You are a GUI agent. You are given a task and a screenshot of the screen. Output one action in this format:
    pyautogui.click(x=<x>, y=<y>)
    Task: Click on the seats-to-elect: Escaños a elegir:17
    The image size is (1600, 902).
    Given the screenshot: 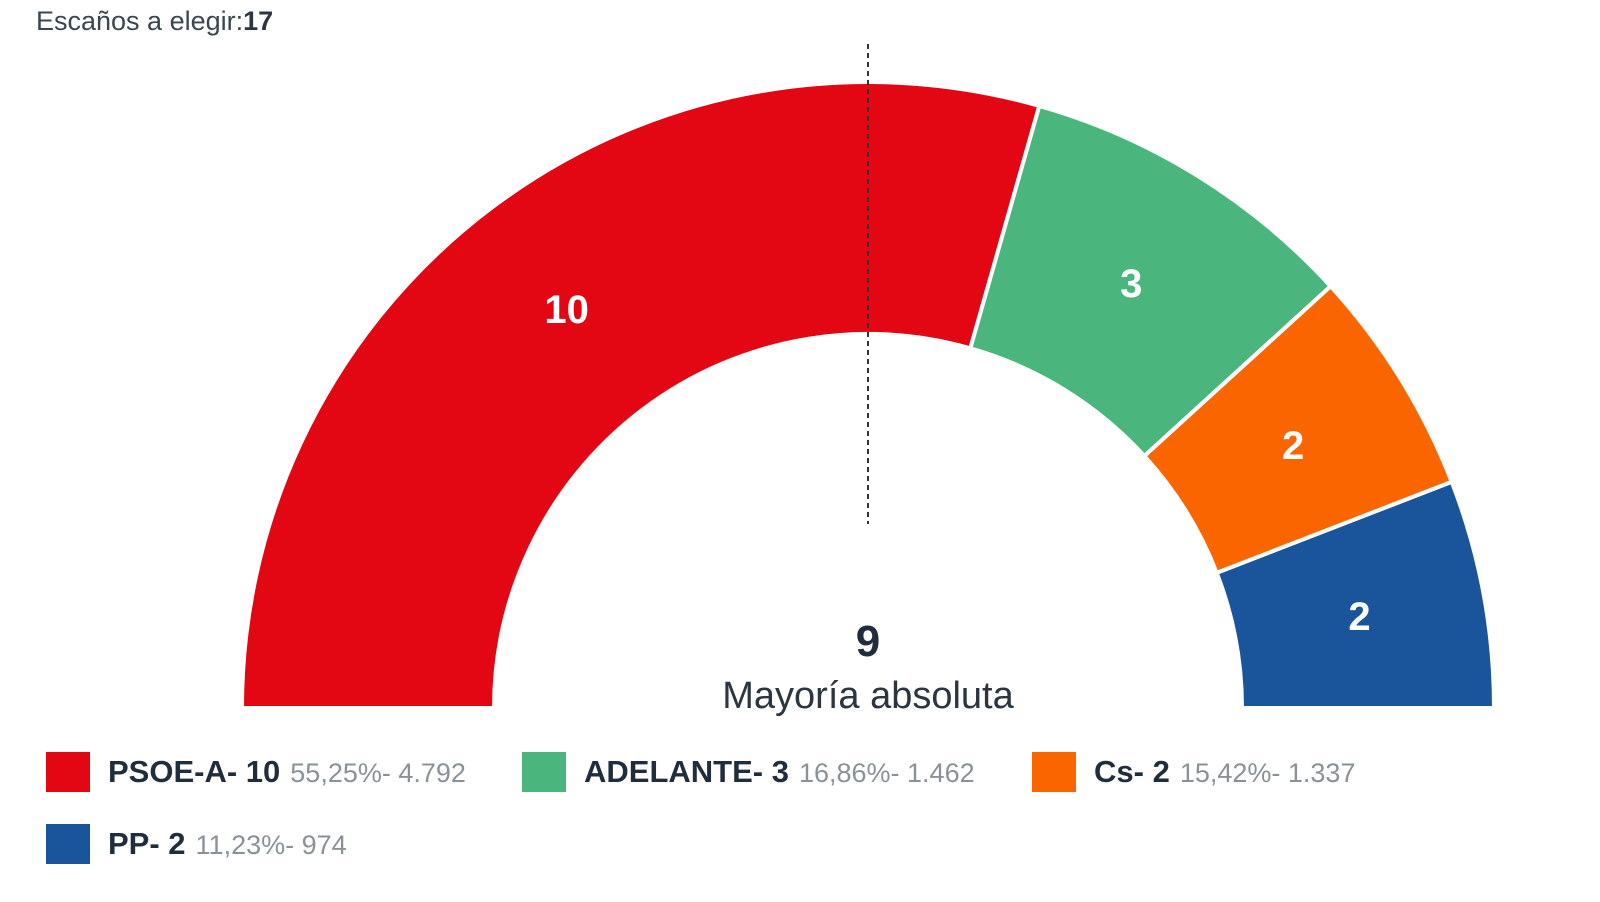 What is the action you would take?
    pyautogui.click(x=154, y=21)
    